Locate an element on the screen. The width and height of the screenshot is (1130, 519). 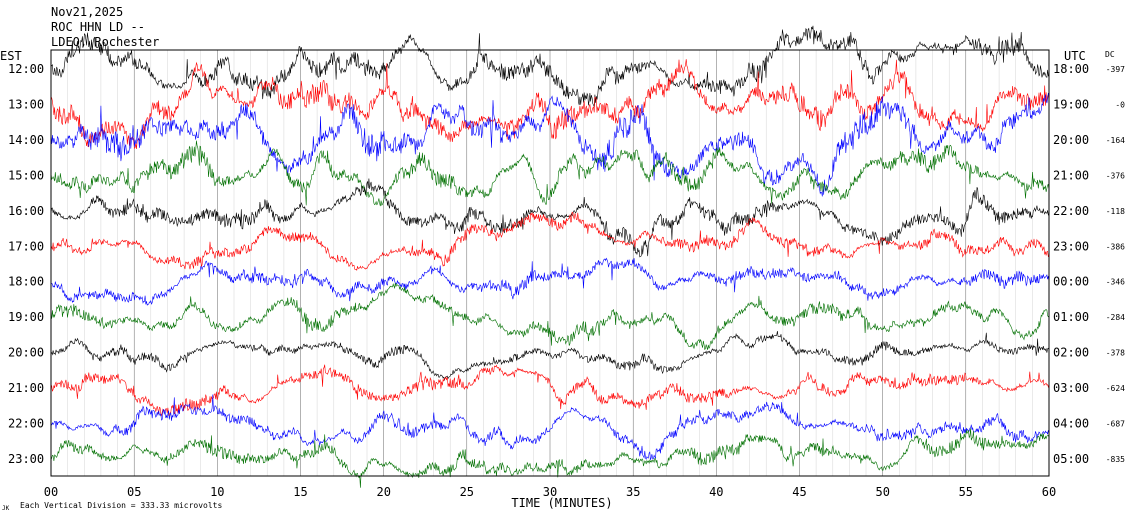
x-tick-50: 50 is located at coordinates (882, 492).